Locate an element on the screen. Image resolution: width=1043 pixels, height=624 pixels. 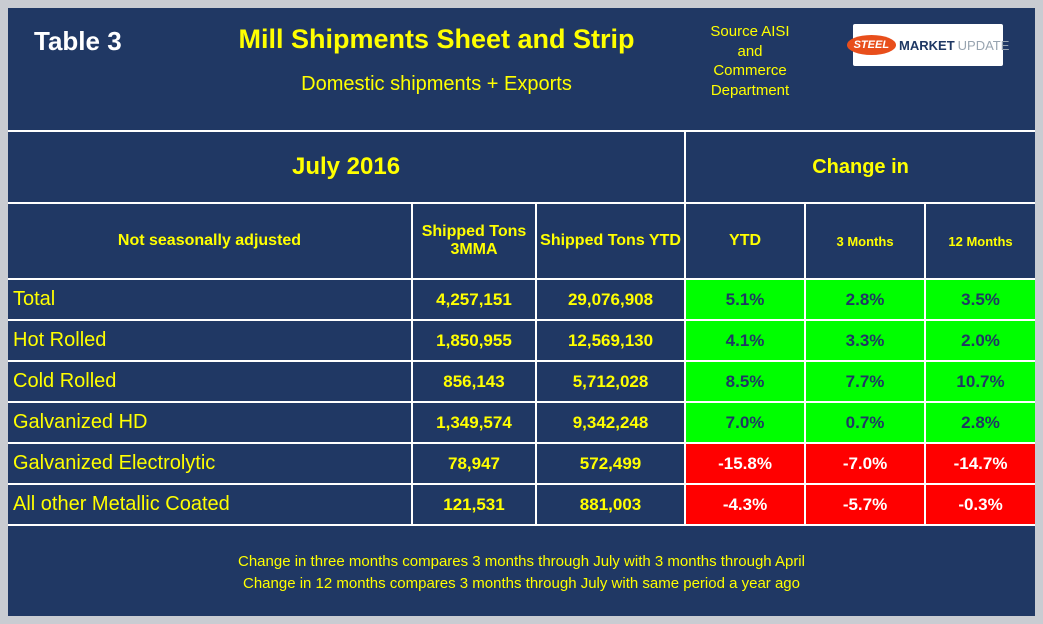
shipped-3mma-cell: 4,257,151 is located at coordinates (474, 299).